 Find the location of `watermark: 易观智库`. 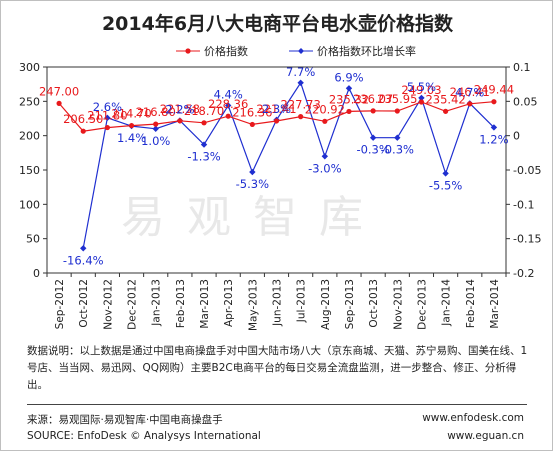

watermark: 易观智库 is located at coordinates (253, 217).